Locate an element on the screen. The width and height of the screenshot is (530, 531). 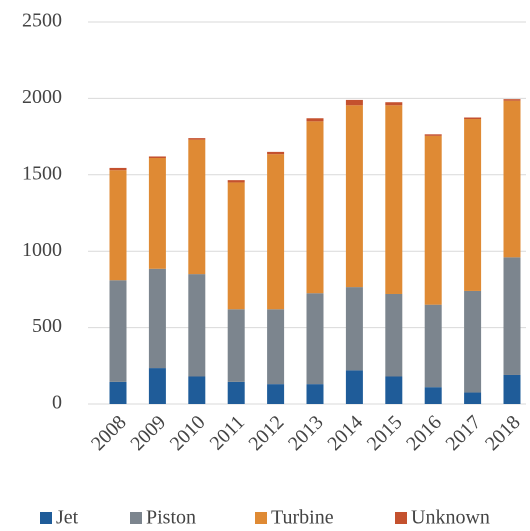
x-tick-label: 2012 is located at coordinates (267, 433).